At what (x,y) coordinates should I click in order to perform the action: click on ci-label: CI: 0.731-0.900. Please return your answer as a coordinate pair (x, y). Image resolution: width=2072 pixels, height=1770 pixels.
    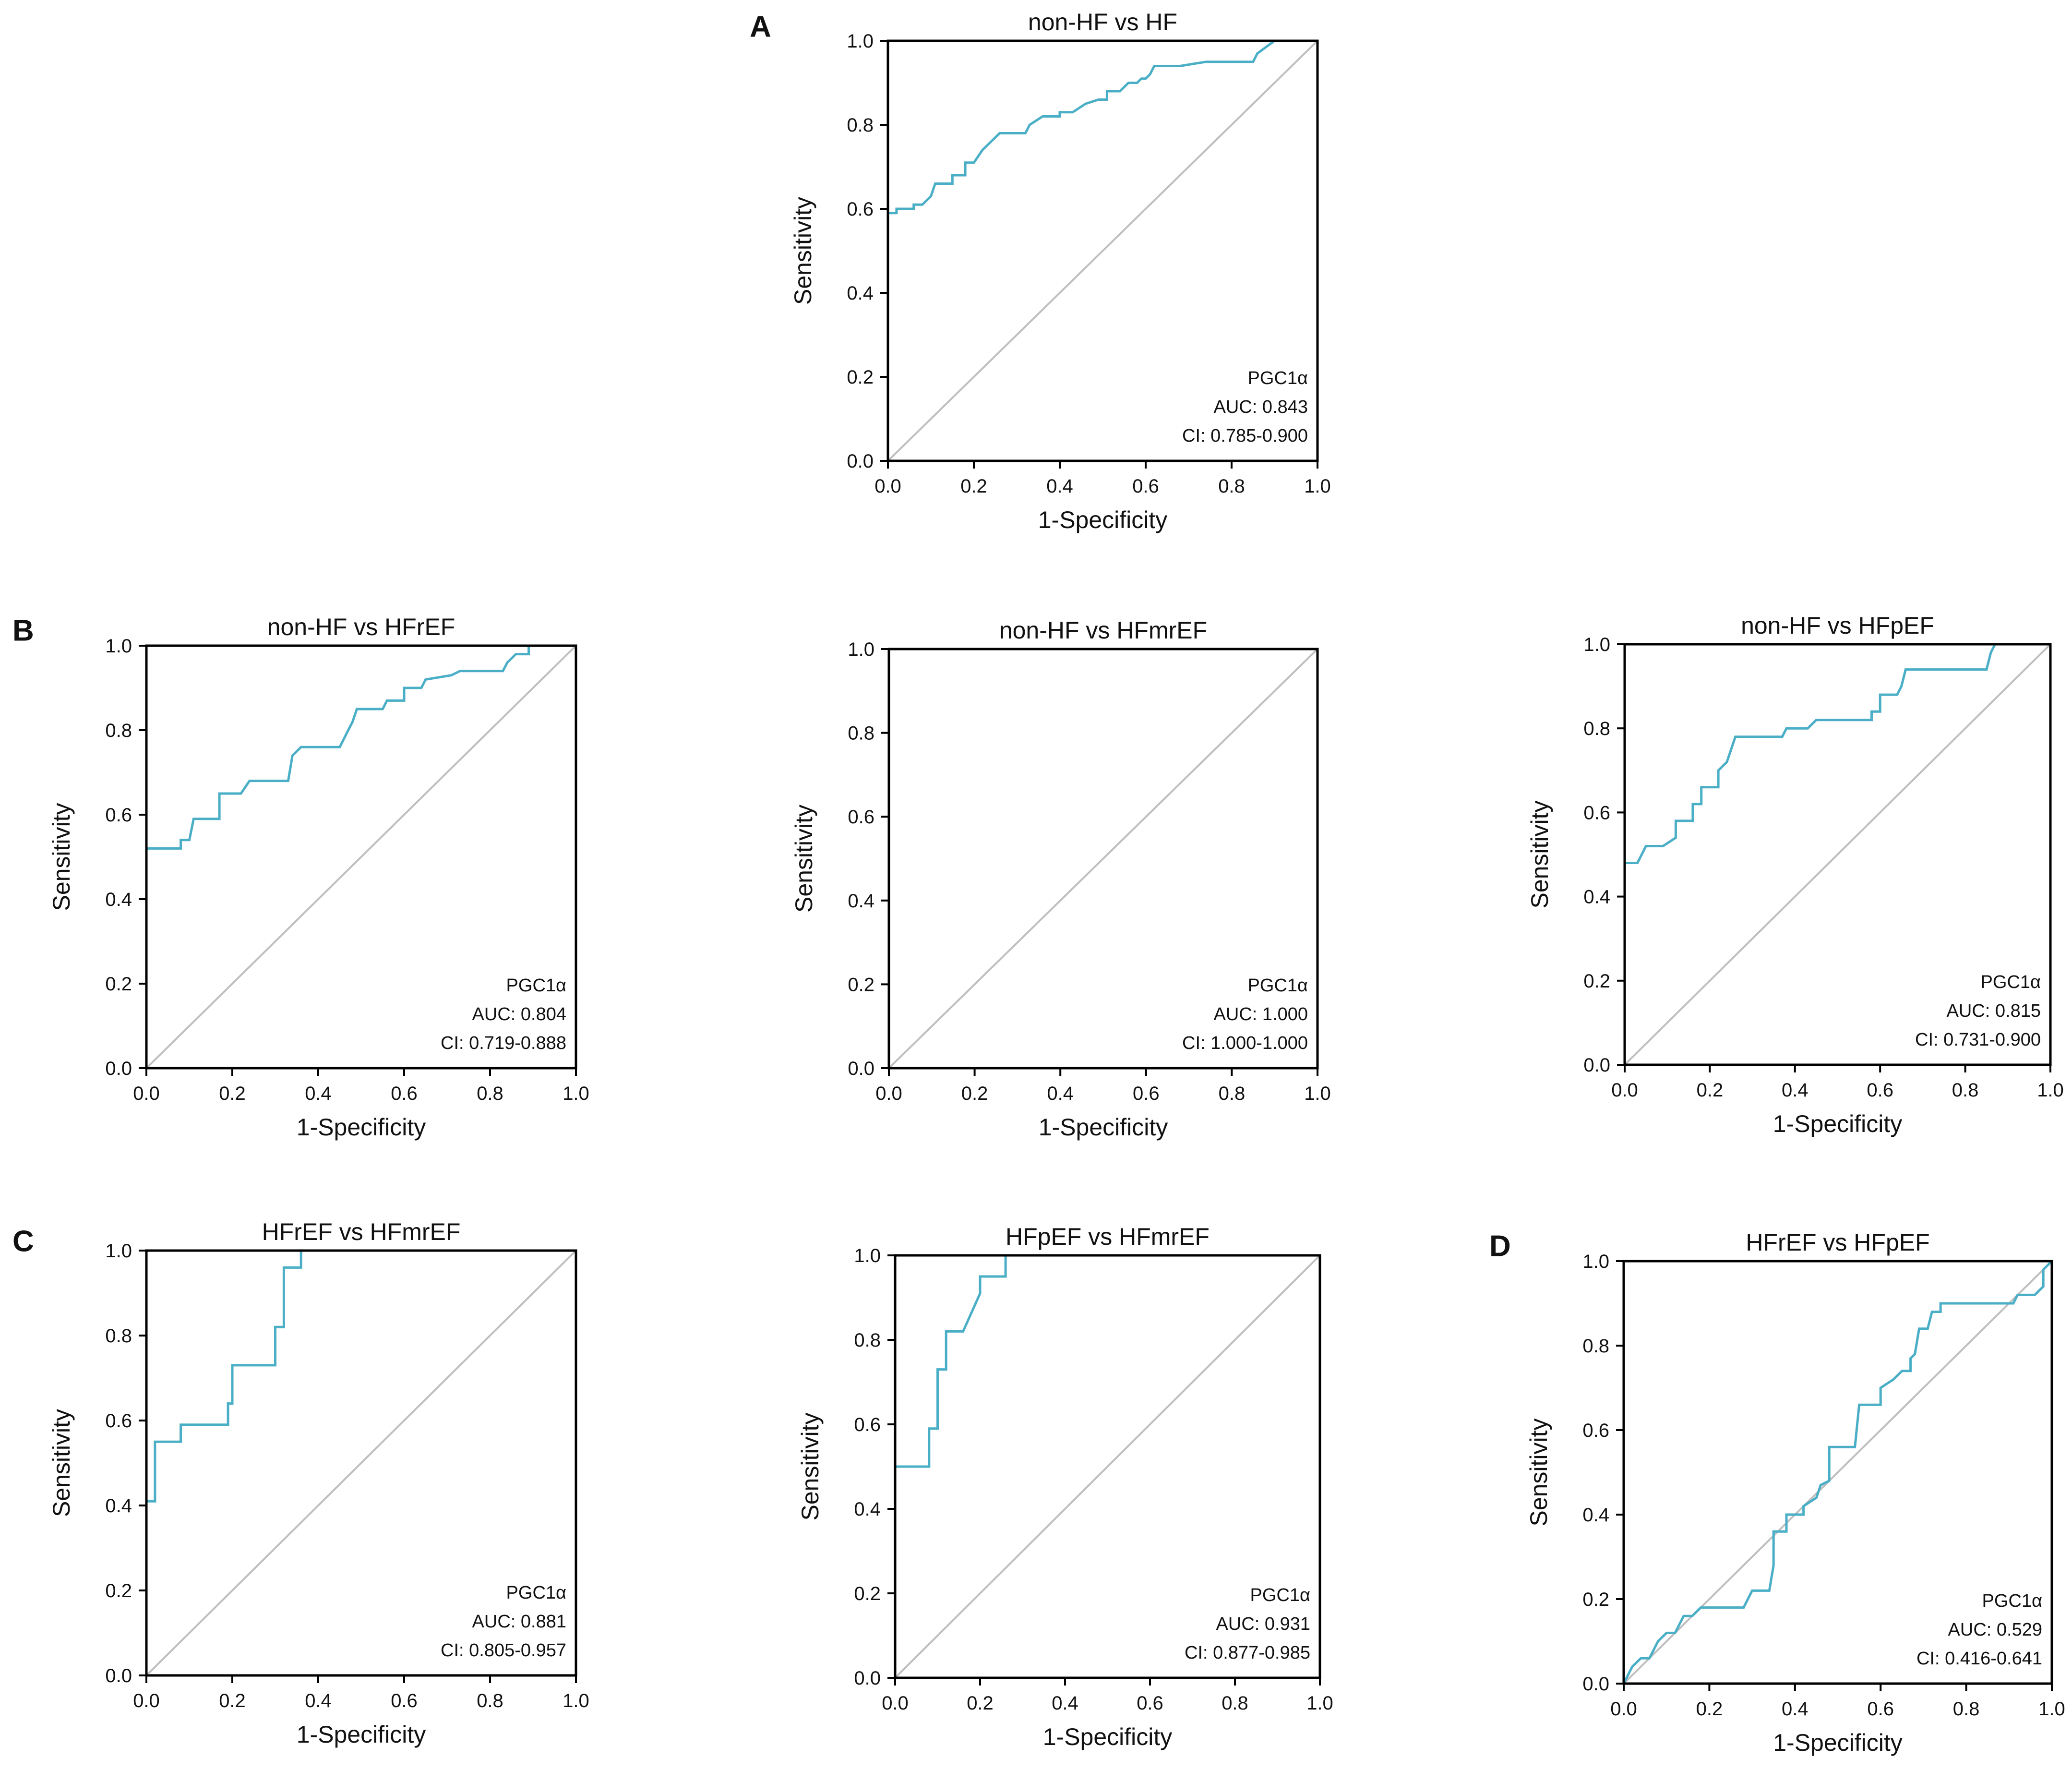
    Looking at the image, I should click on (1978, 1040).